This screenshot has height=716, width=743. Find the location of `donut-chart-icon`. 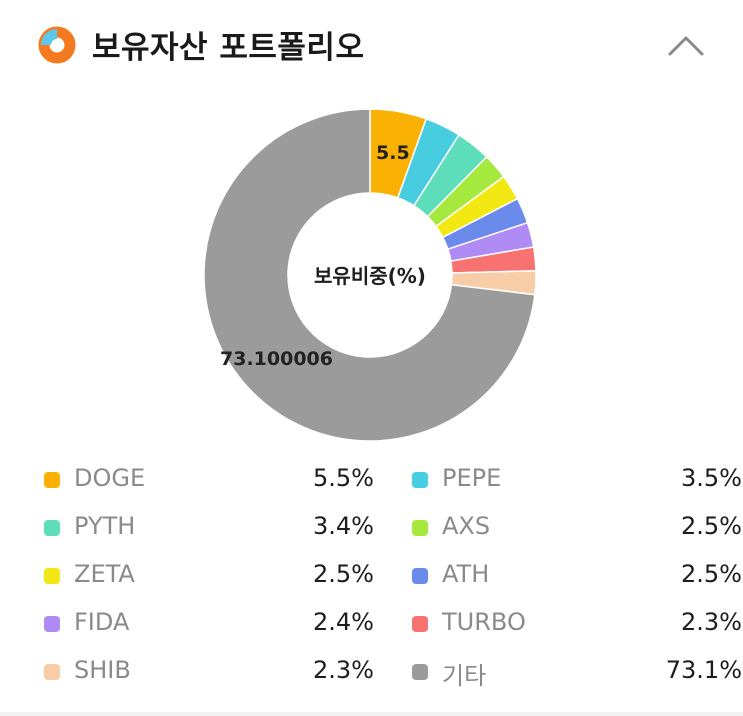

donut-chart-icon is located at coordinates (57, 45).